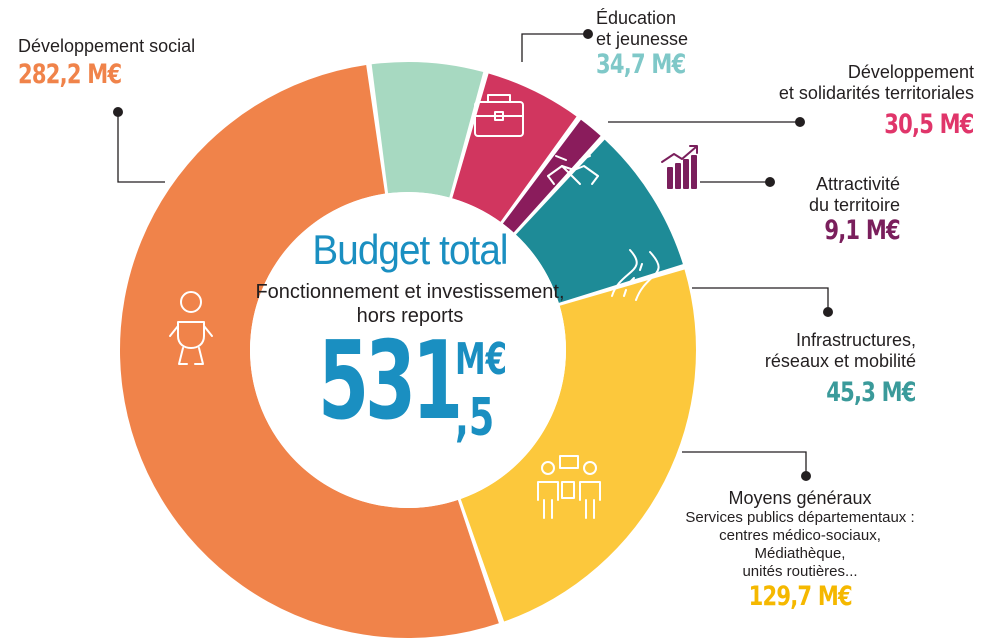  I want to click on total-value: 531, so click(390, 381).